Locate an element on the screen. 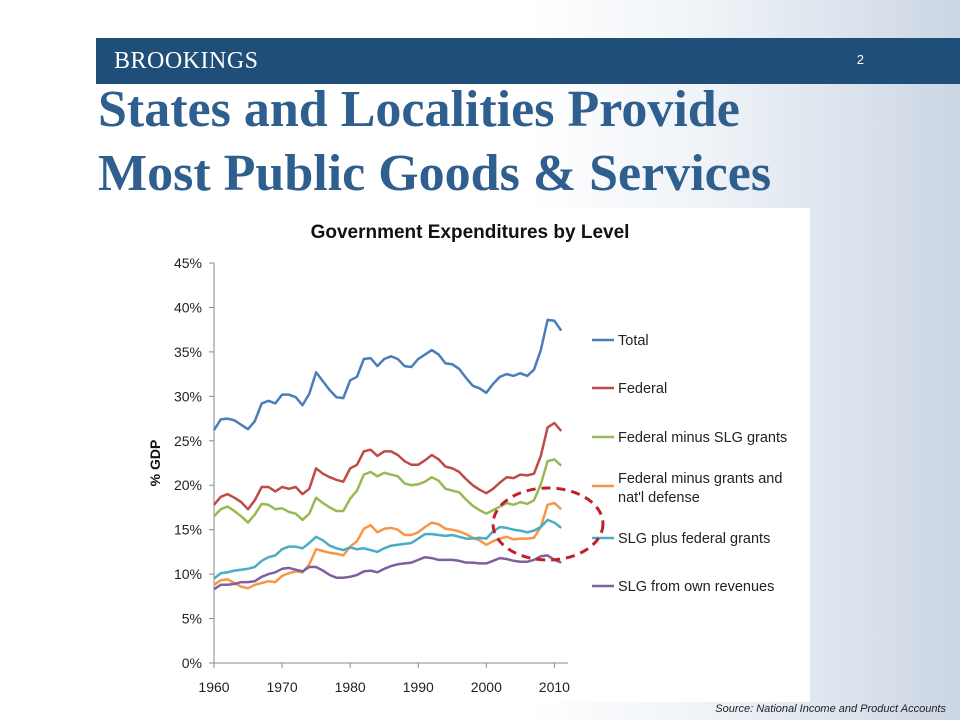 The width and height of the screenshot is (960, 720). legend-label: Total is located at coordinates (633, 341).